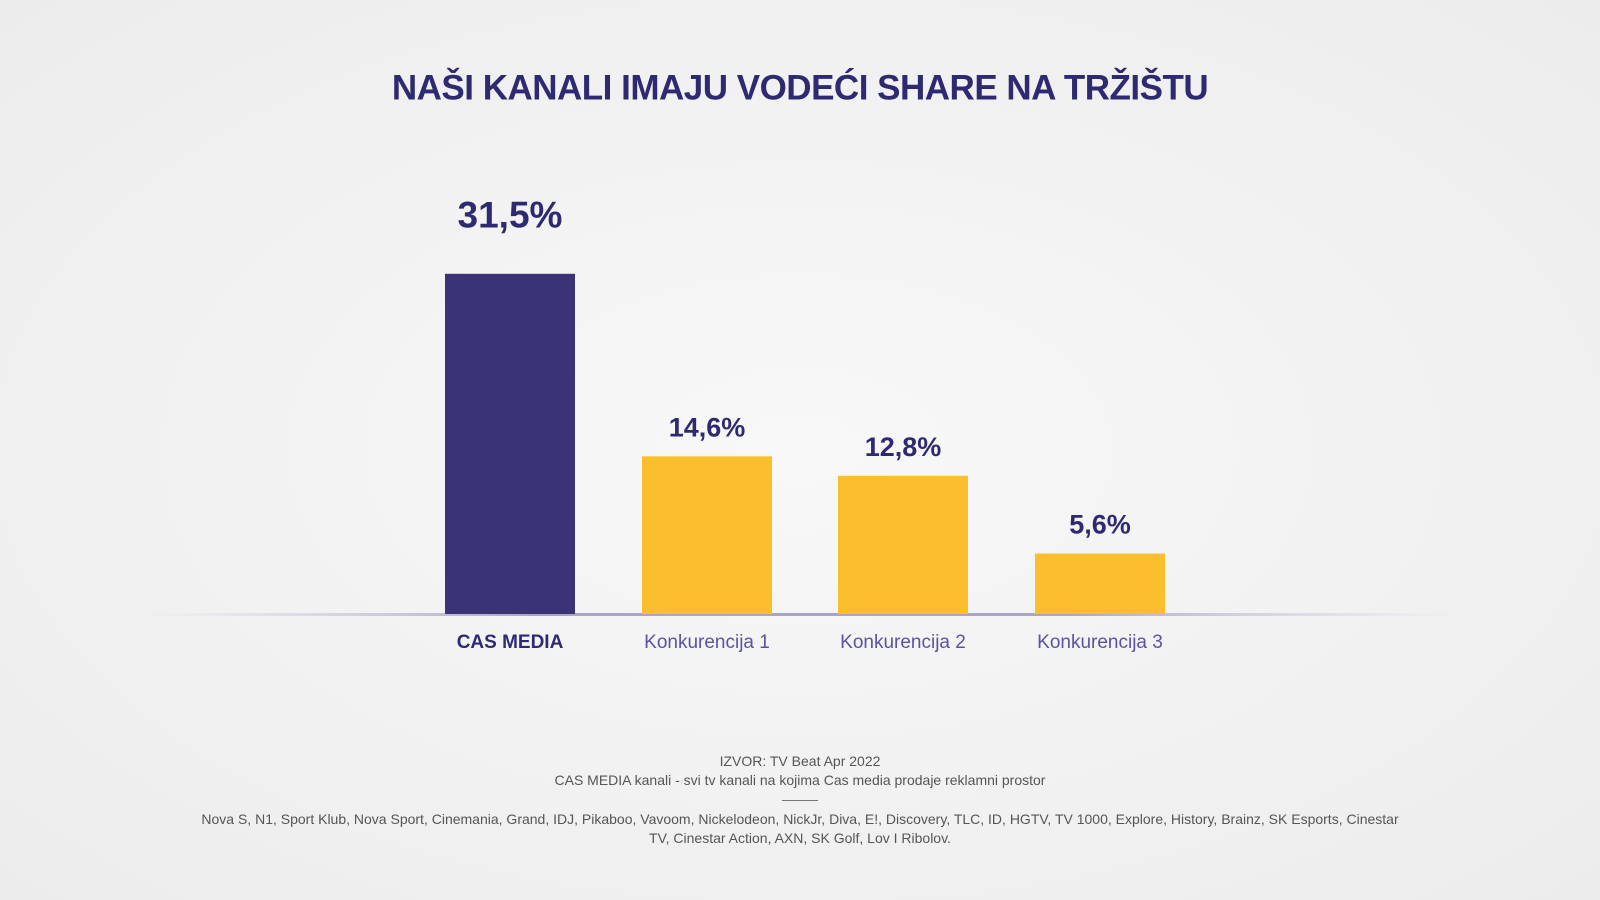  What do you see at coordinates (707, 427) in the screenshot?
I see `value-label: 14,6%` at bounding box center [707, 427].